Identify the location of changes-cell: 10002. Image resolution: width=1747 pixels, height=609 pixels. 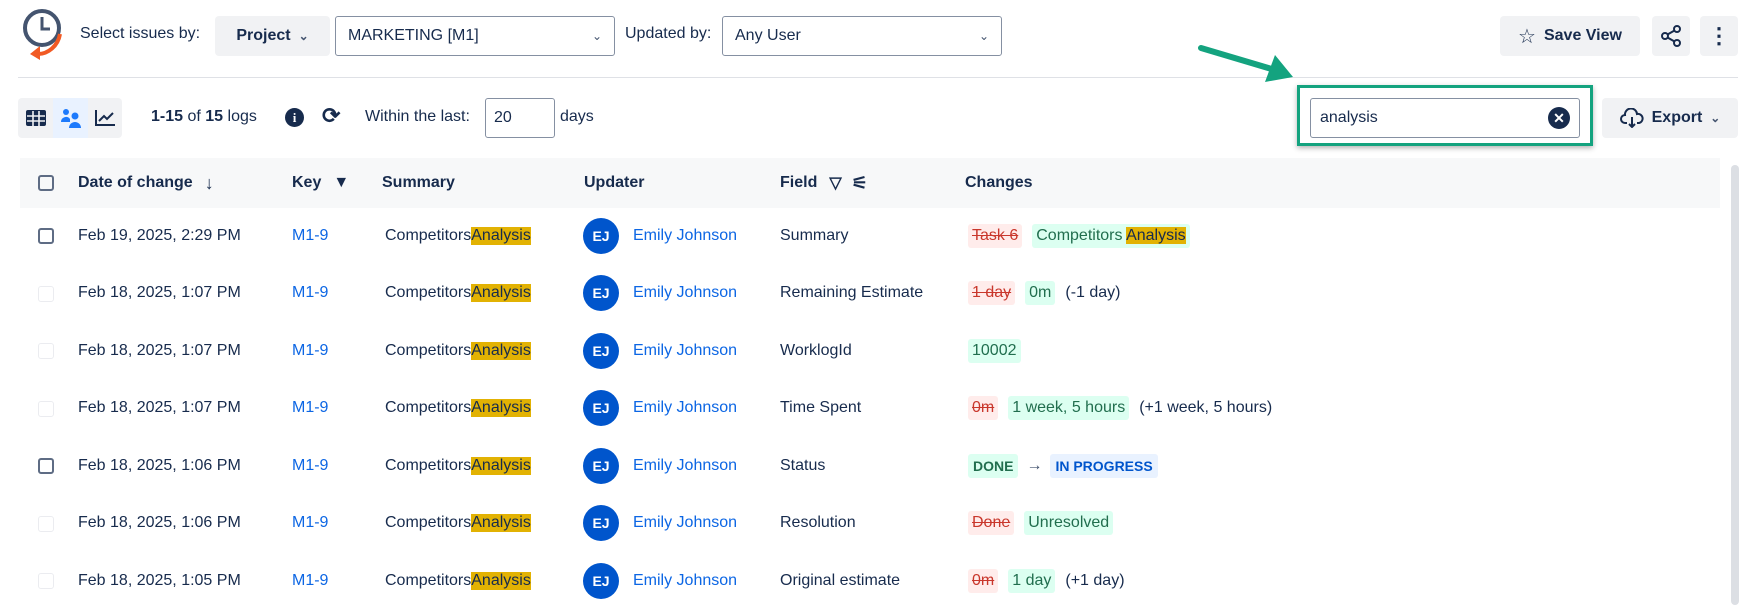
(999, 350).